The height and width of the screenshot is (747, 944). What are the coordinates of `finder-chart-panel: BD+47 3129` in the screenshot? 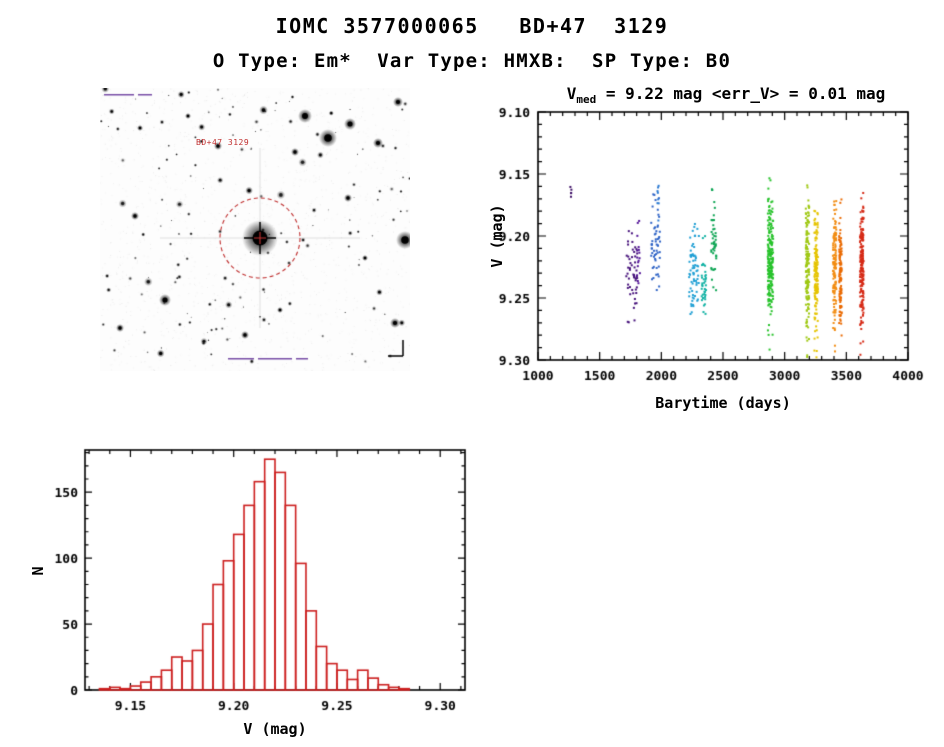 It's located at (255, 229).